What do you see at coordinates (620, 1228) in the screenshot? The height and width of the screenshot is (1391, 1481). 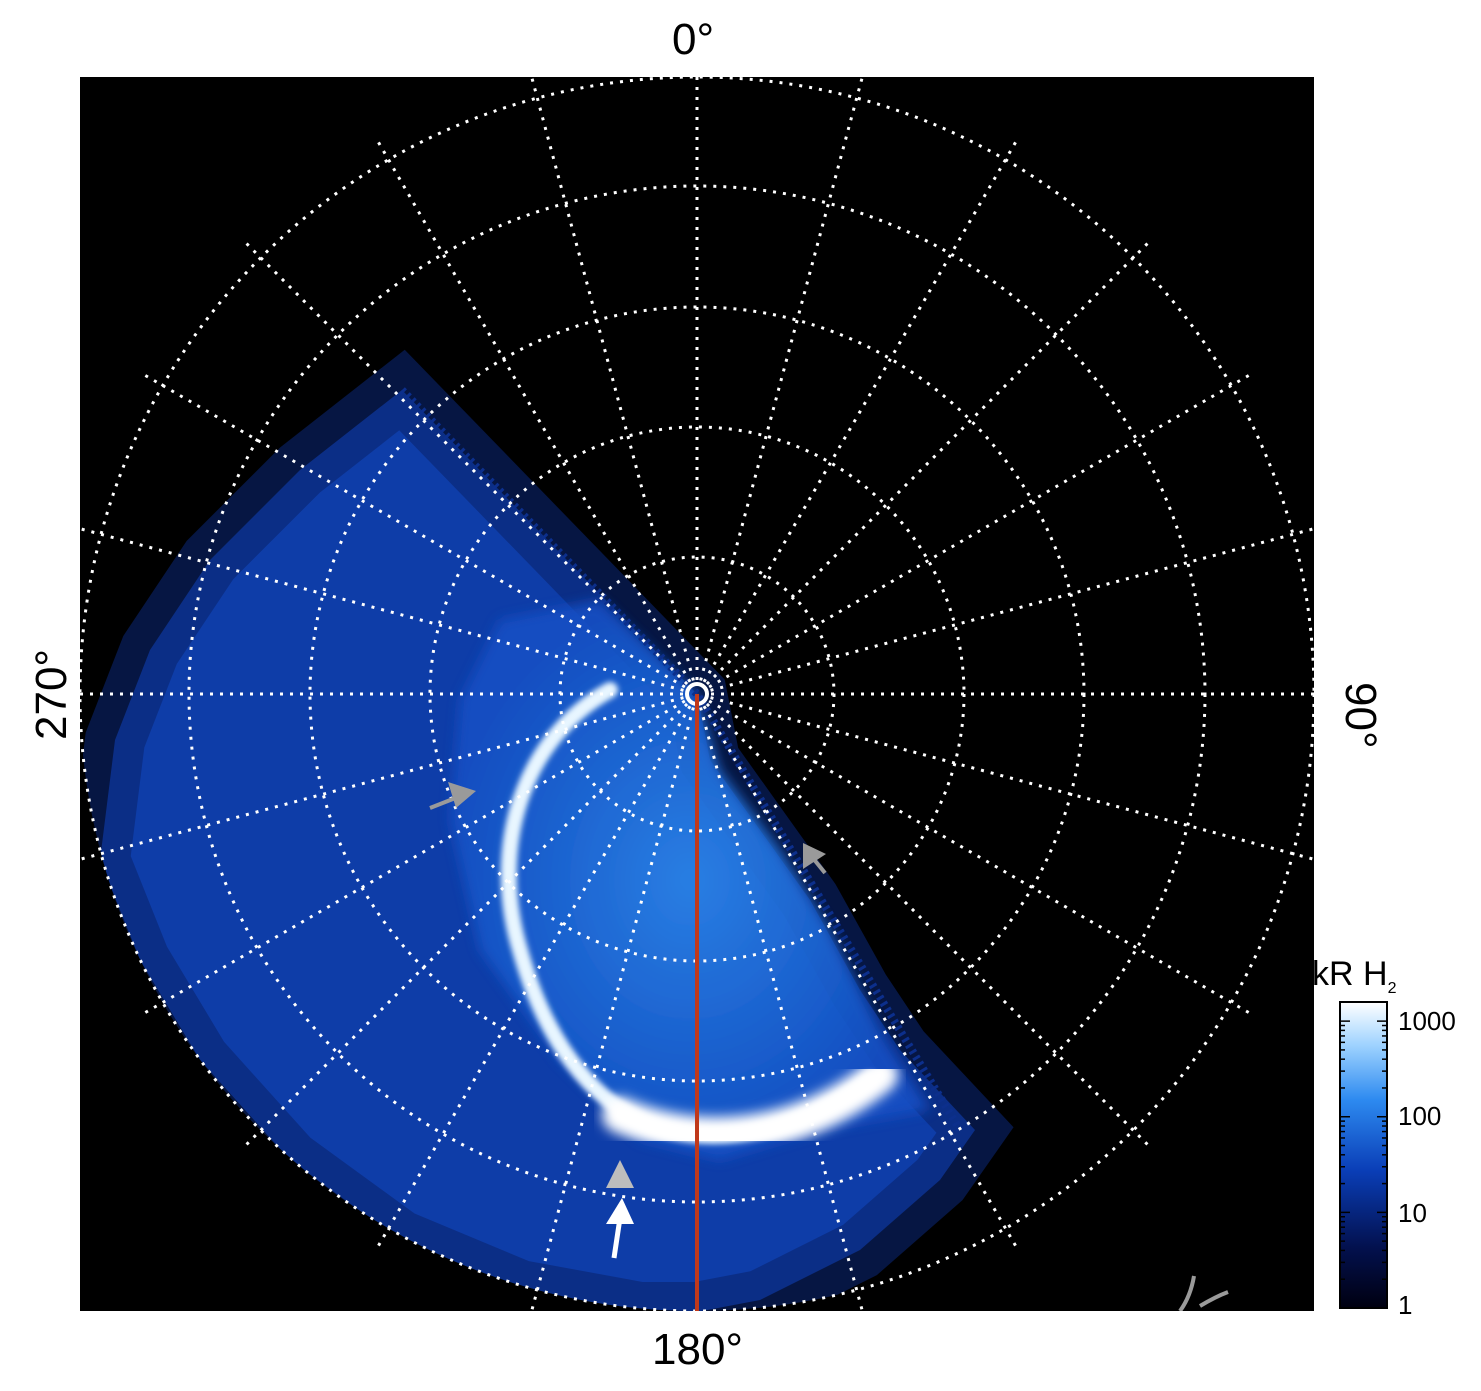 I see `white-arrow-bottom` at bounding box center [620, 1228].